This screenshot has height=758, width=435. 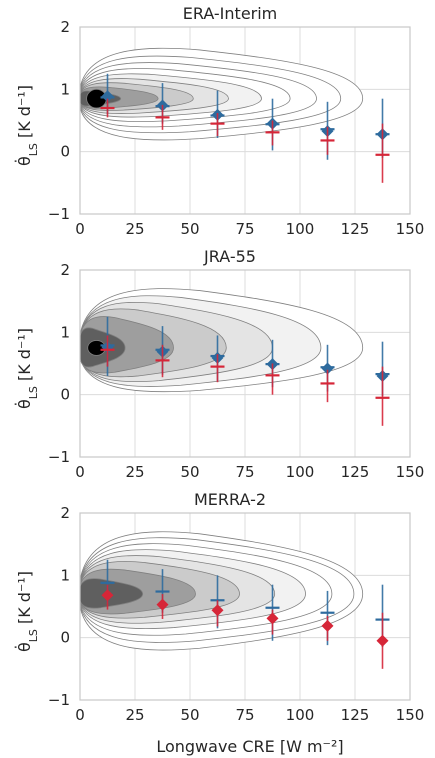 I want to click on panel-title: ERA-Interim, so click(x=230, y=13).